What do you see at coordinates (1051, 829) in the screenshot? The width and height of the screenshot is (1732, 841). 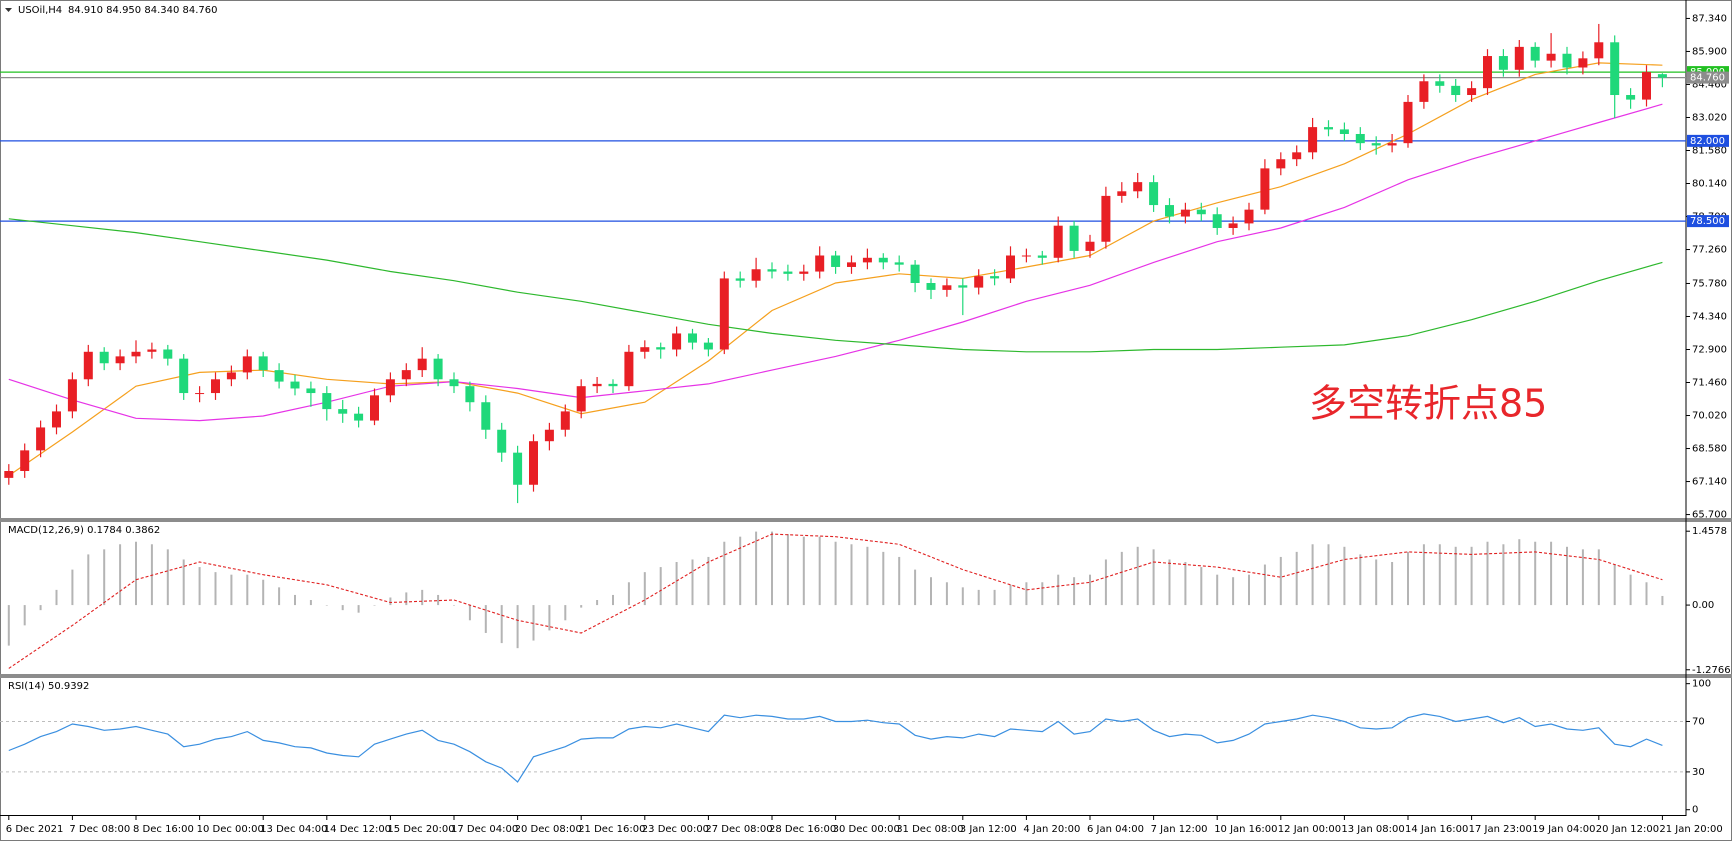 I see `x-tick-label: 4 Jan 20:00` at bounding box center [1051, 829].